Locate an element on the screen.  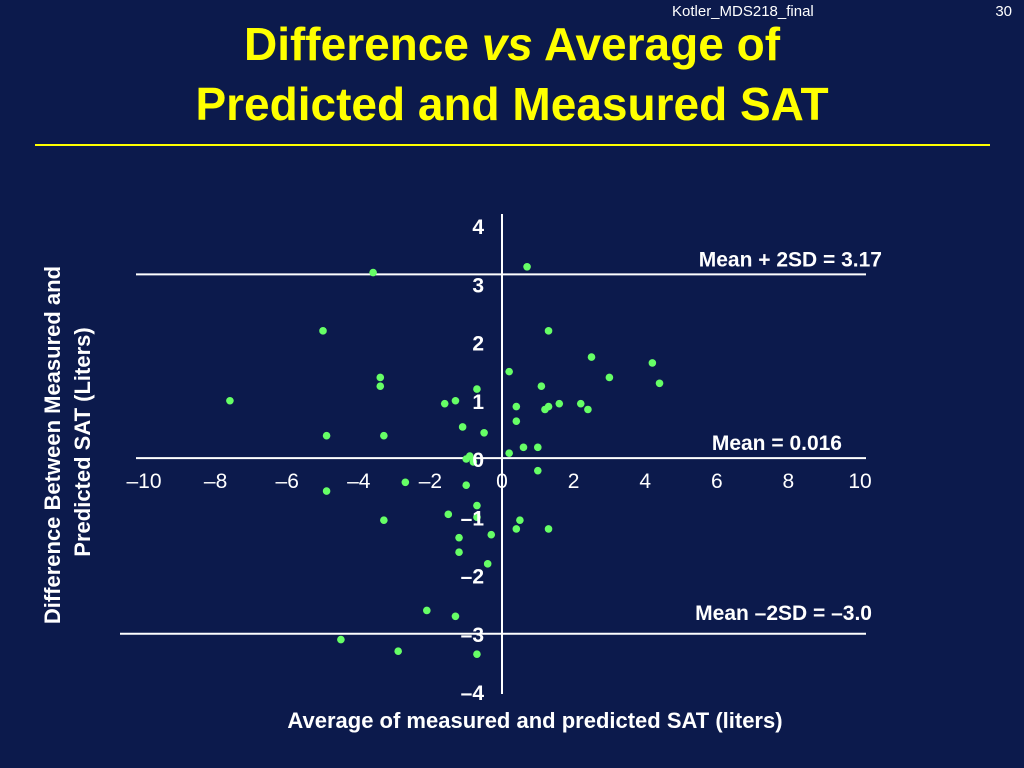
x-tick-label: 10 is located at coordinates (859, 481).